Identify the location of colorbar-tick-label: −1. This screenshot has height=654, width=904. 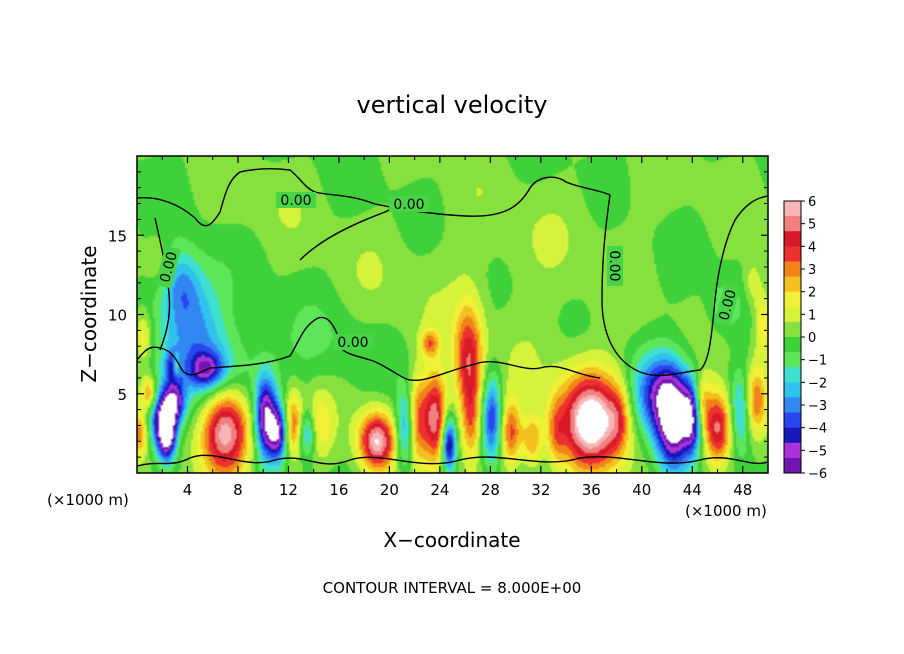
(817, 361).